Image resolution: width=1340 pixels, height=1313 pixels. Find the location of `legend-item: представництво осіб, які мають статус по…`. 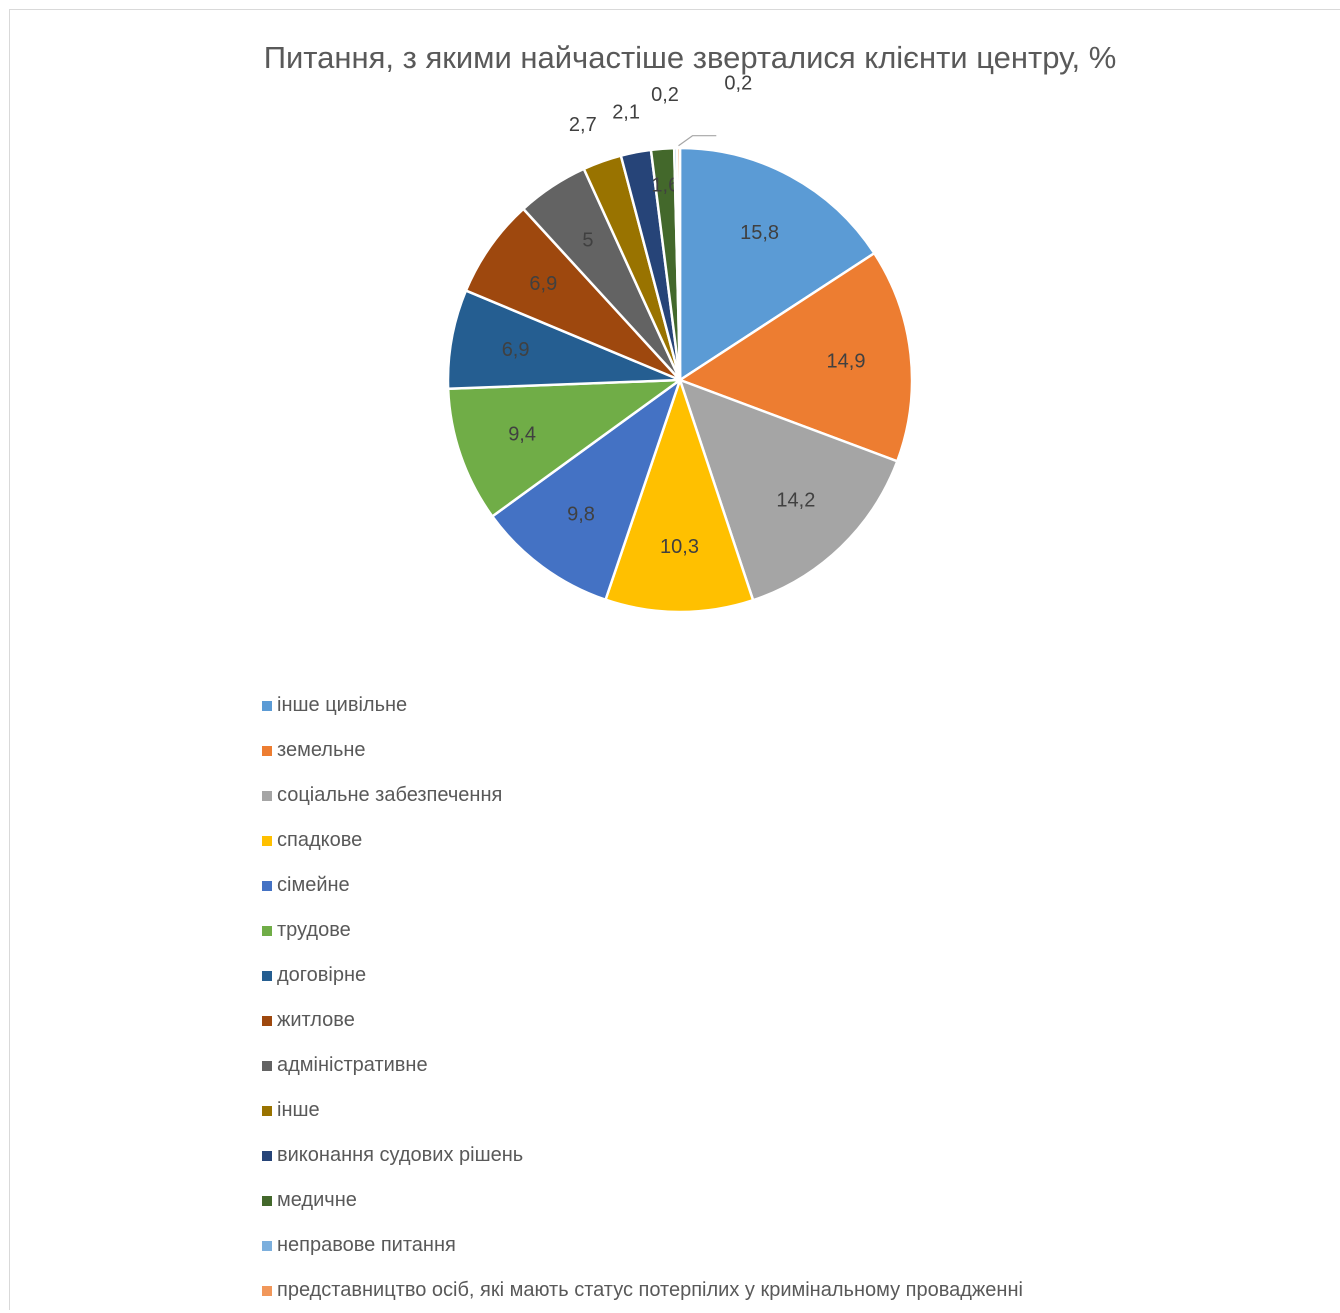

legend-item: представництво осіб, які мають статус по… is located at coordinates (642, 1290).